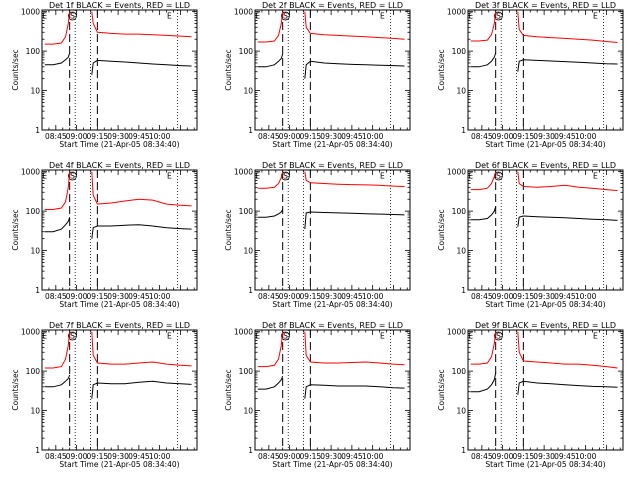 The image size is (640, 480). Describe the element at coordinates (545, 165) in the screenshot. I see `chart-title: Det 6f BLACK = Events, RED = LLD` at that location.